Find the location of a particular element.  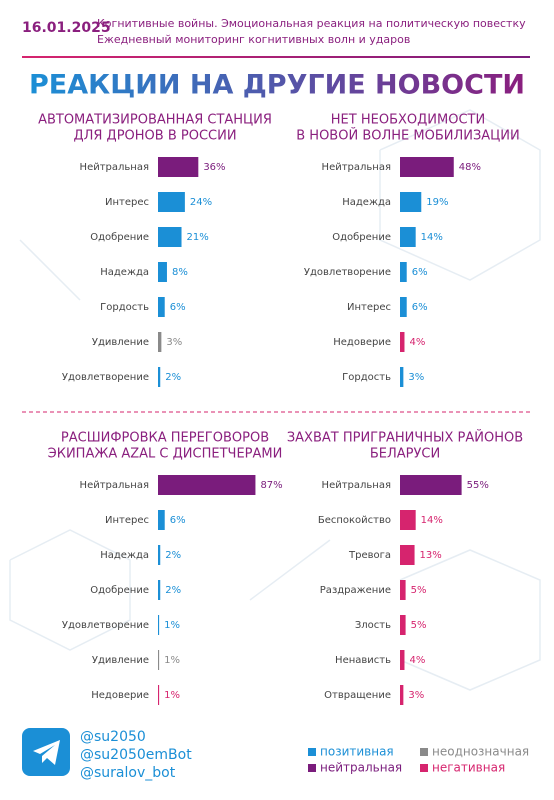

category-label: Раздражение is located at coordinates (355, 590).